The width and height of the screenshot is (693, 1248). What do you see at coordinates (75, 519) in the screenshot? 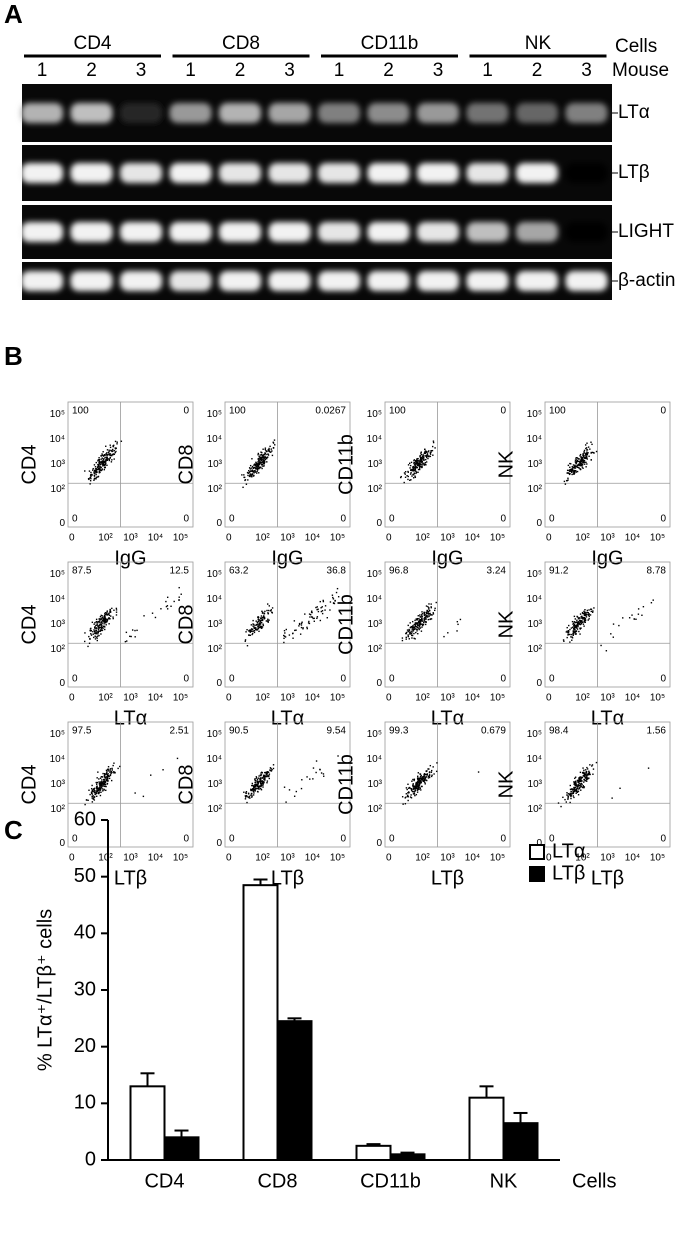
I see `quadrant-value: 0` at bounding box center [75, 519].